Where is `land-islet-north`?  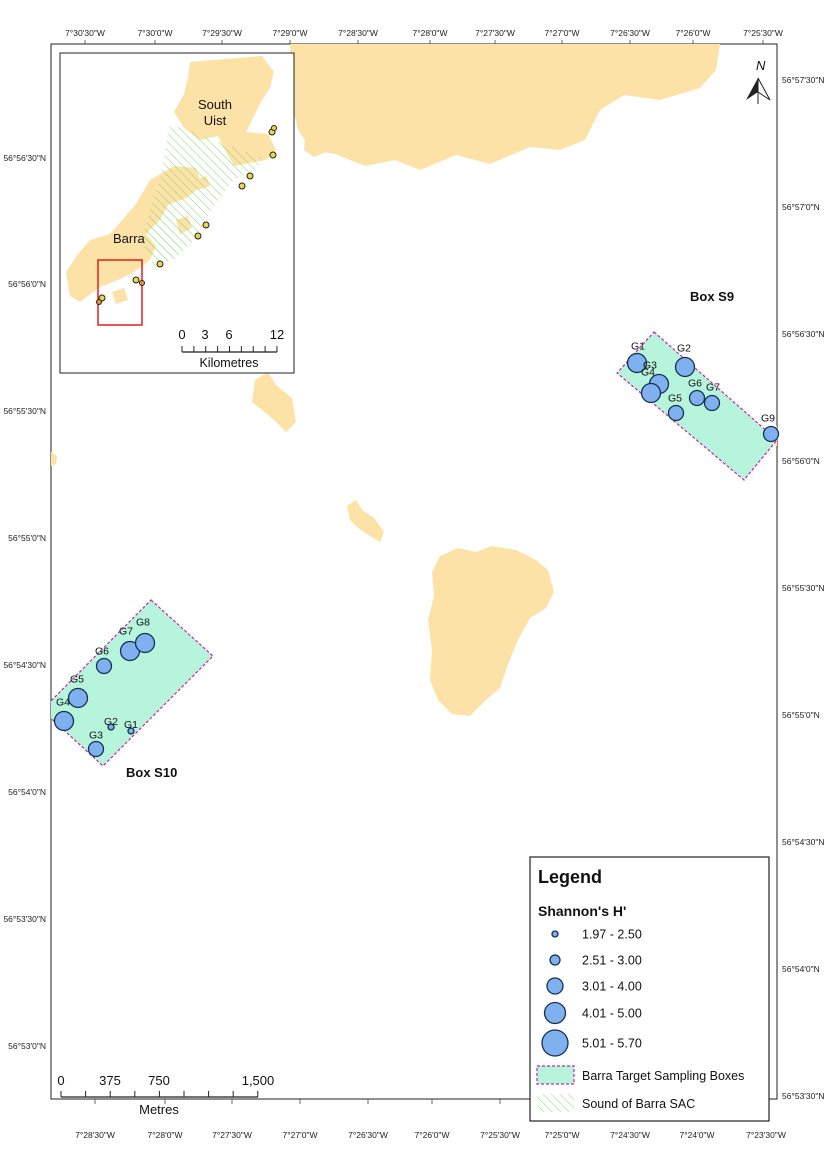
land-islet-north is located at coordinates (315, 148).